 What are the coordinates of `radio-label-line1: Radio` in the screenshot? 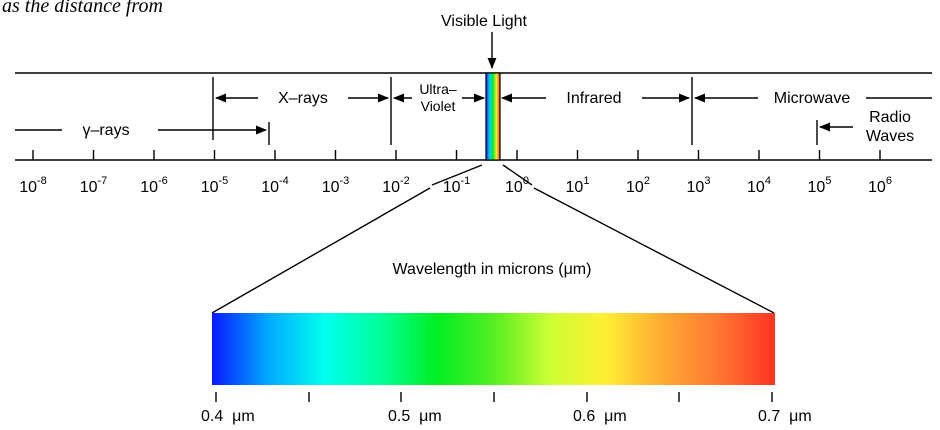 It's located at (890, 117).